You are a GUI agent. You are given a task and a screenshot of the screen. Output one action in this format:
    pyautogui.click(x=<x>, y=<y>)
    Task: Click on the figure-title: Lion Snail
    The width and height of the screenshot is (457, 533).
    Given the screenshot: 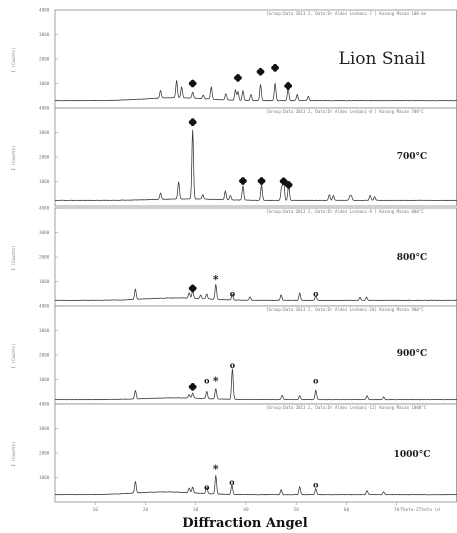 What is the action you would take?
    pyautogui.click(x=382, y=59)
    